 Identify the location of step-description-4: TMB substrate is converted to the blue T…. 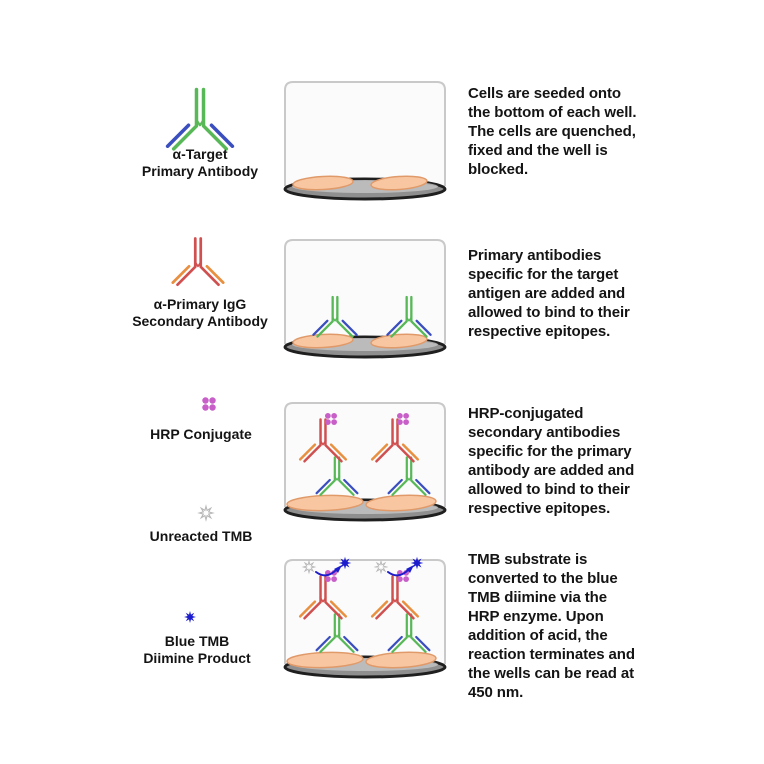
(551, 626).